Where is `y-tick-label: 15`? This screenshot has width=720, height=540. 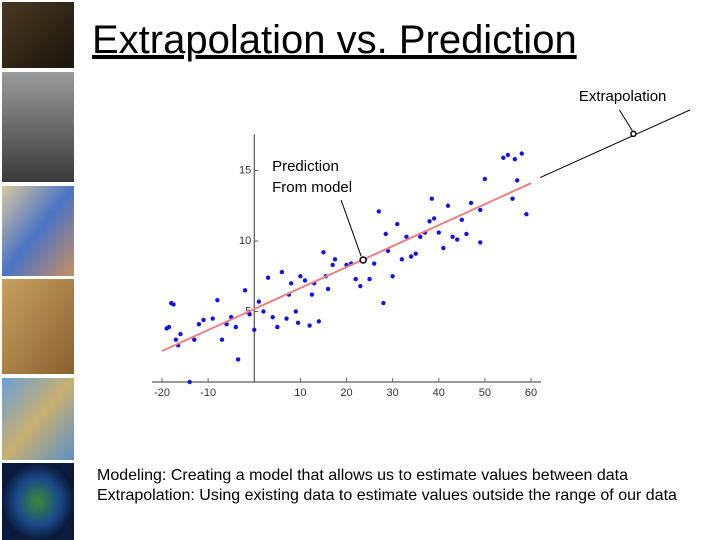 y-tick-label: 15 is located at coordinates (245, 170).